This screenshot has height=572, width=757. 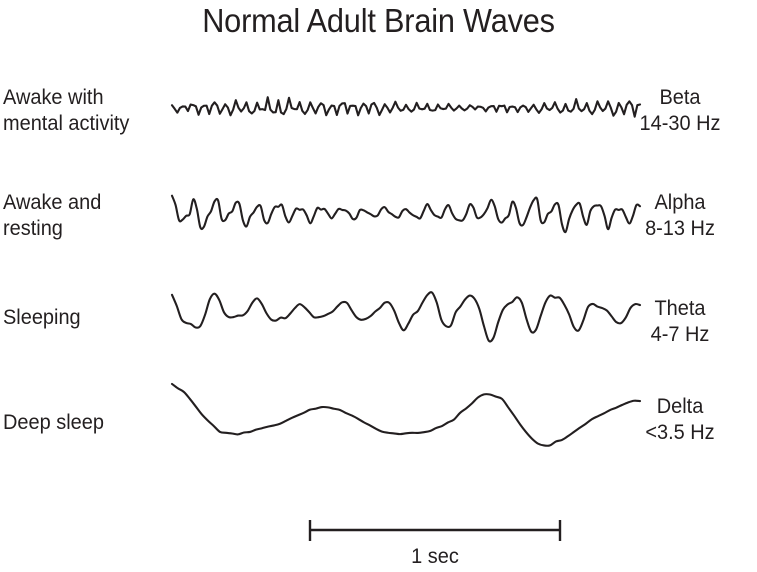 What do you see at coordinates (680, 111) in the screenshot?
I see `band-label-beta: Beta 14-30 Hz` at bounding box center [680, 111].